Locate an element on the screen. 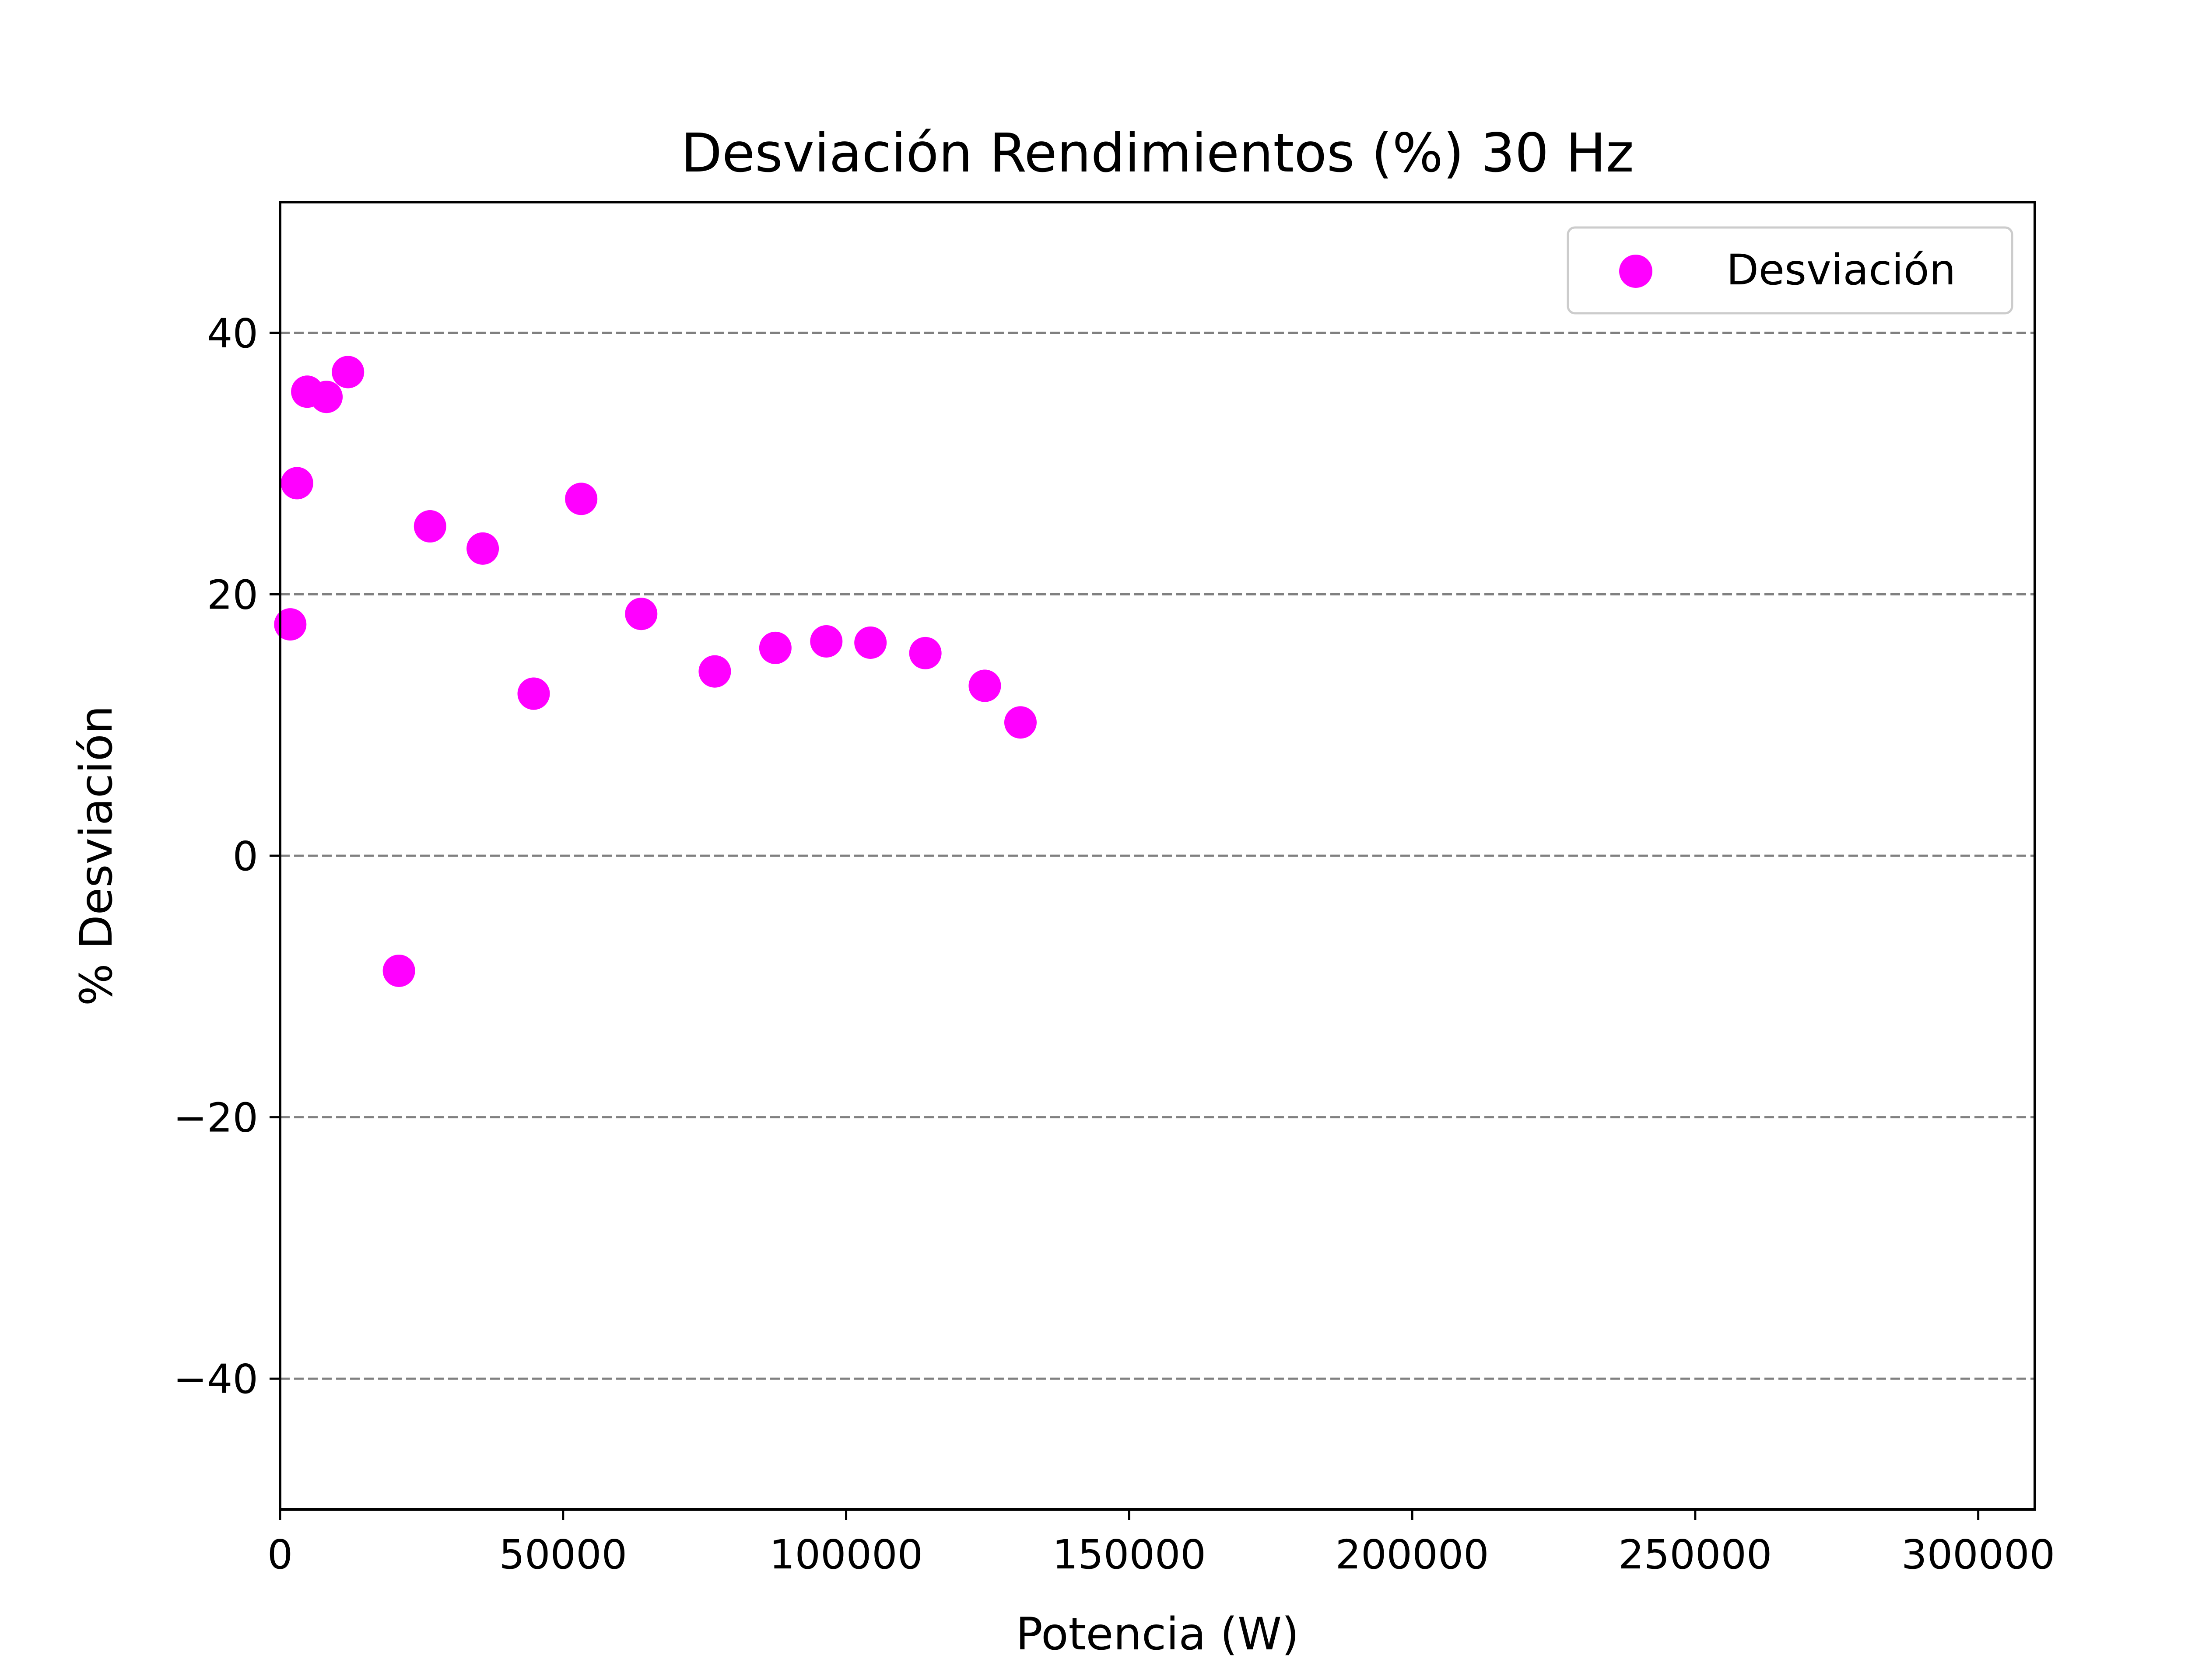  chart-title: Desviación Rendimientos (%) 30 Hz is located at coordinates (1157, 153).